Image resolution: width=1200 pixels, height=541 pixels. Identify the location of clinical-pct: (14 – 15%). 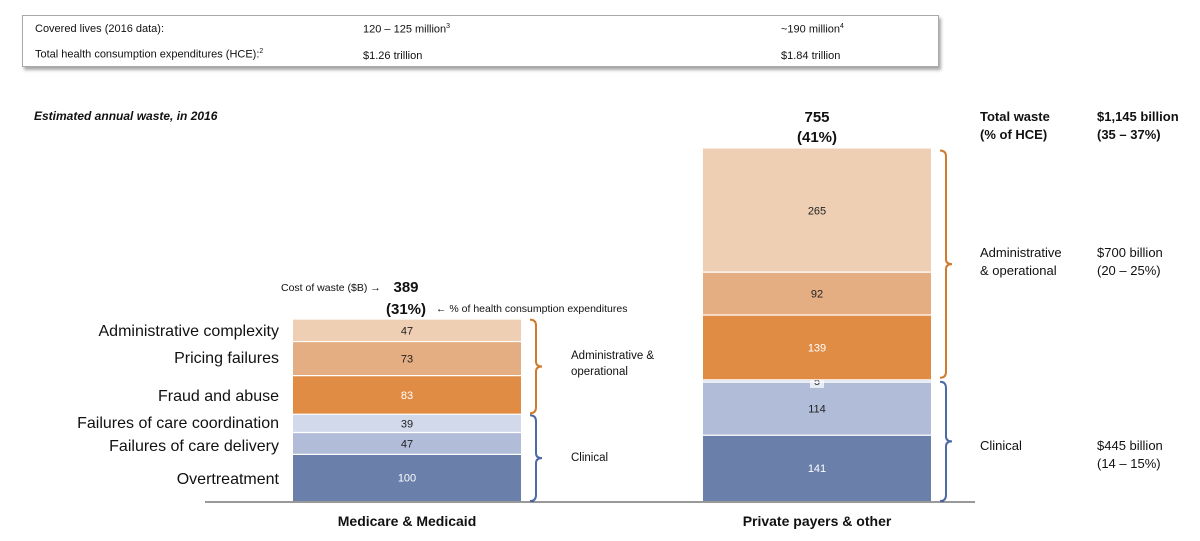
(1129, 463).